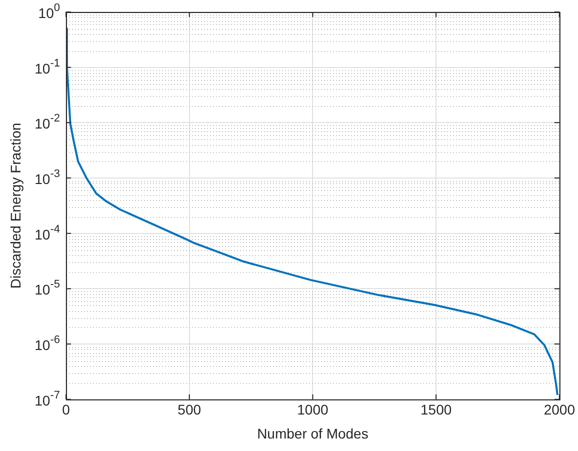 This screenshot has height=451, width=578. I want to click on x-tick-label: 500, so click(190, 410).